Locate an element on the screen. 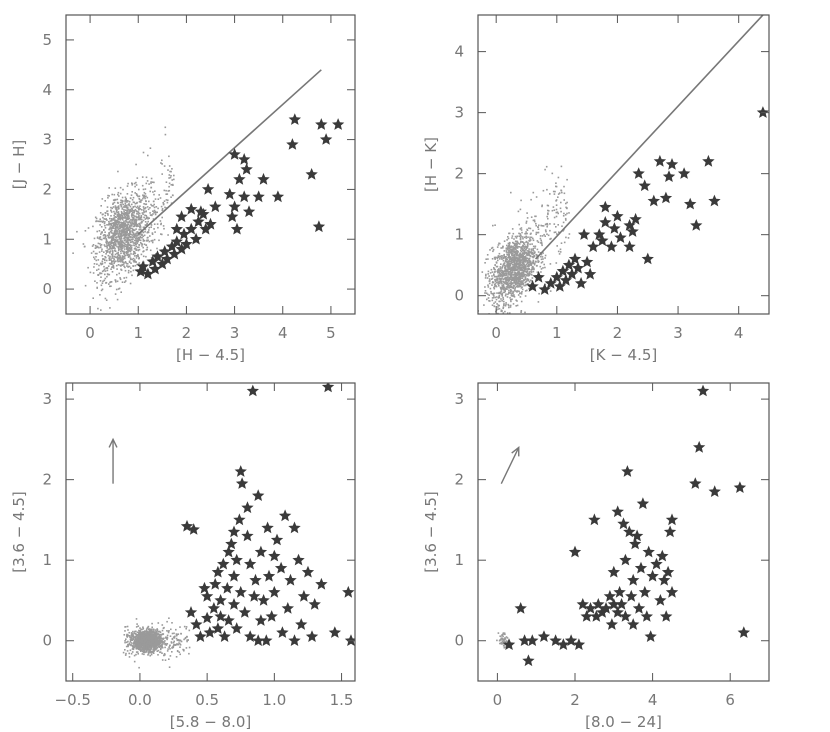  x-axis-label: [K − 4.5] is located at coordinates (624, 355).